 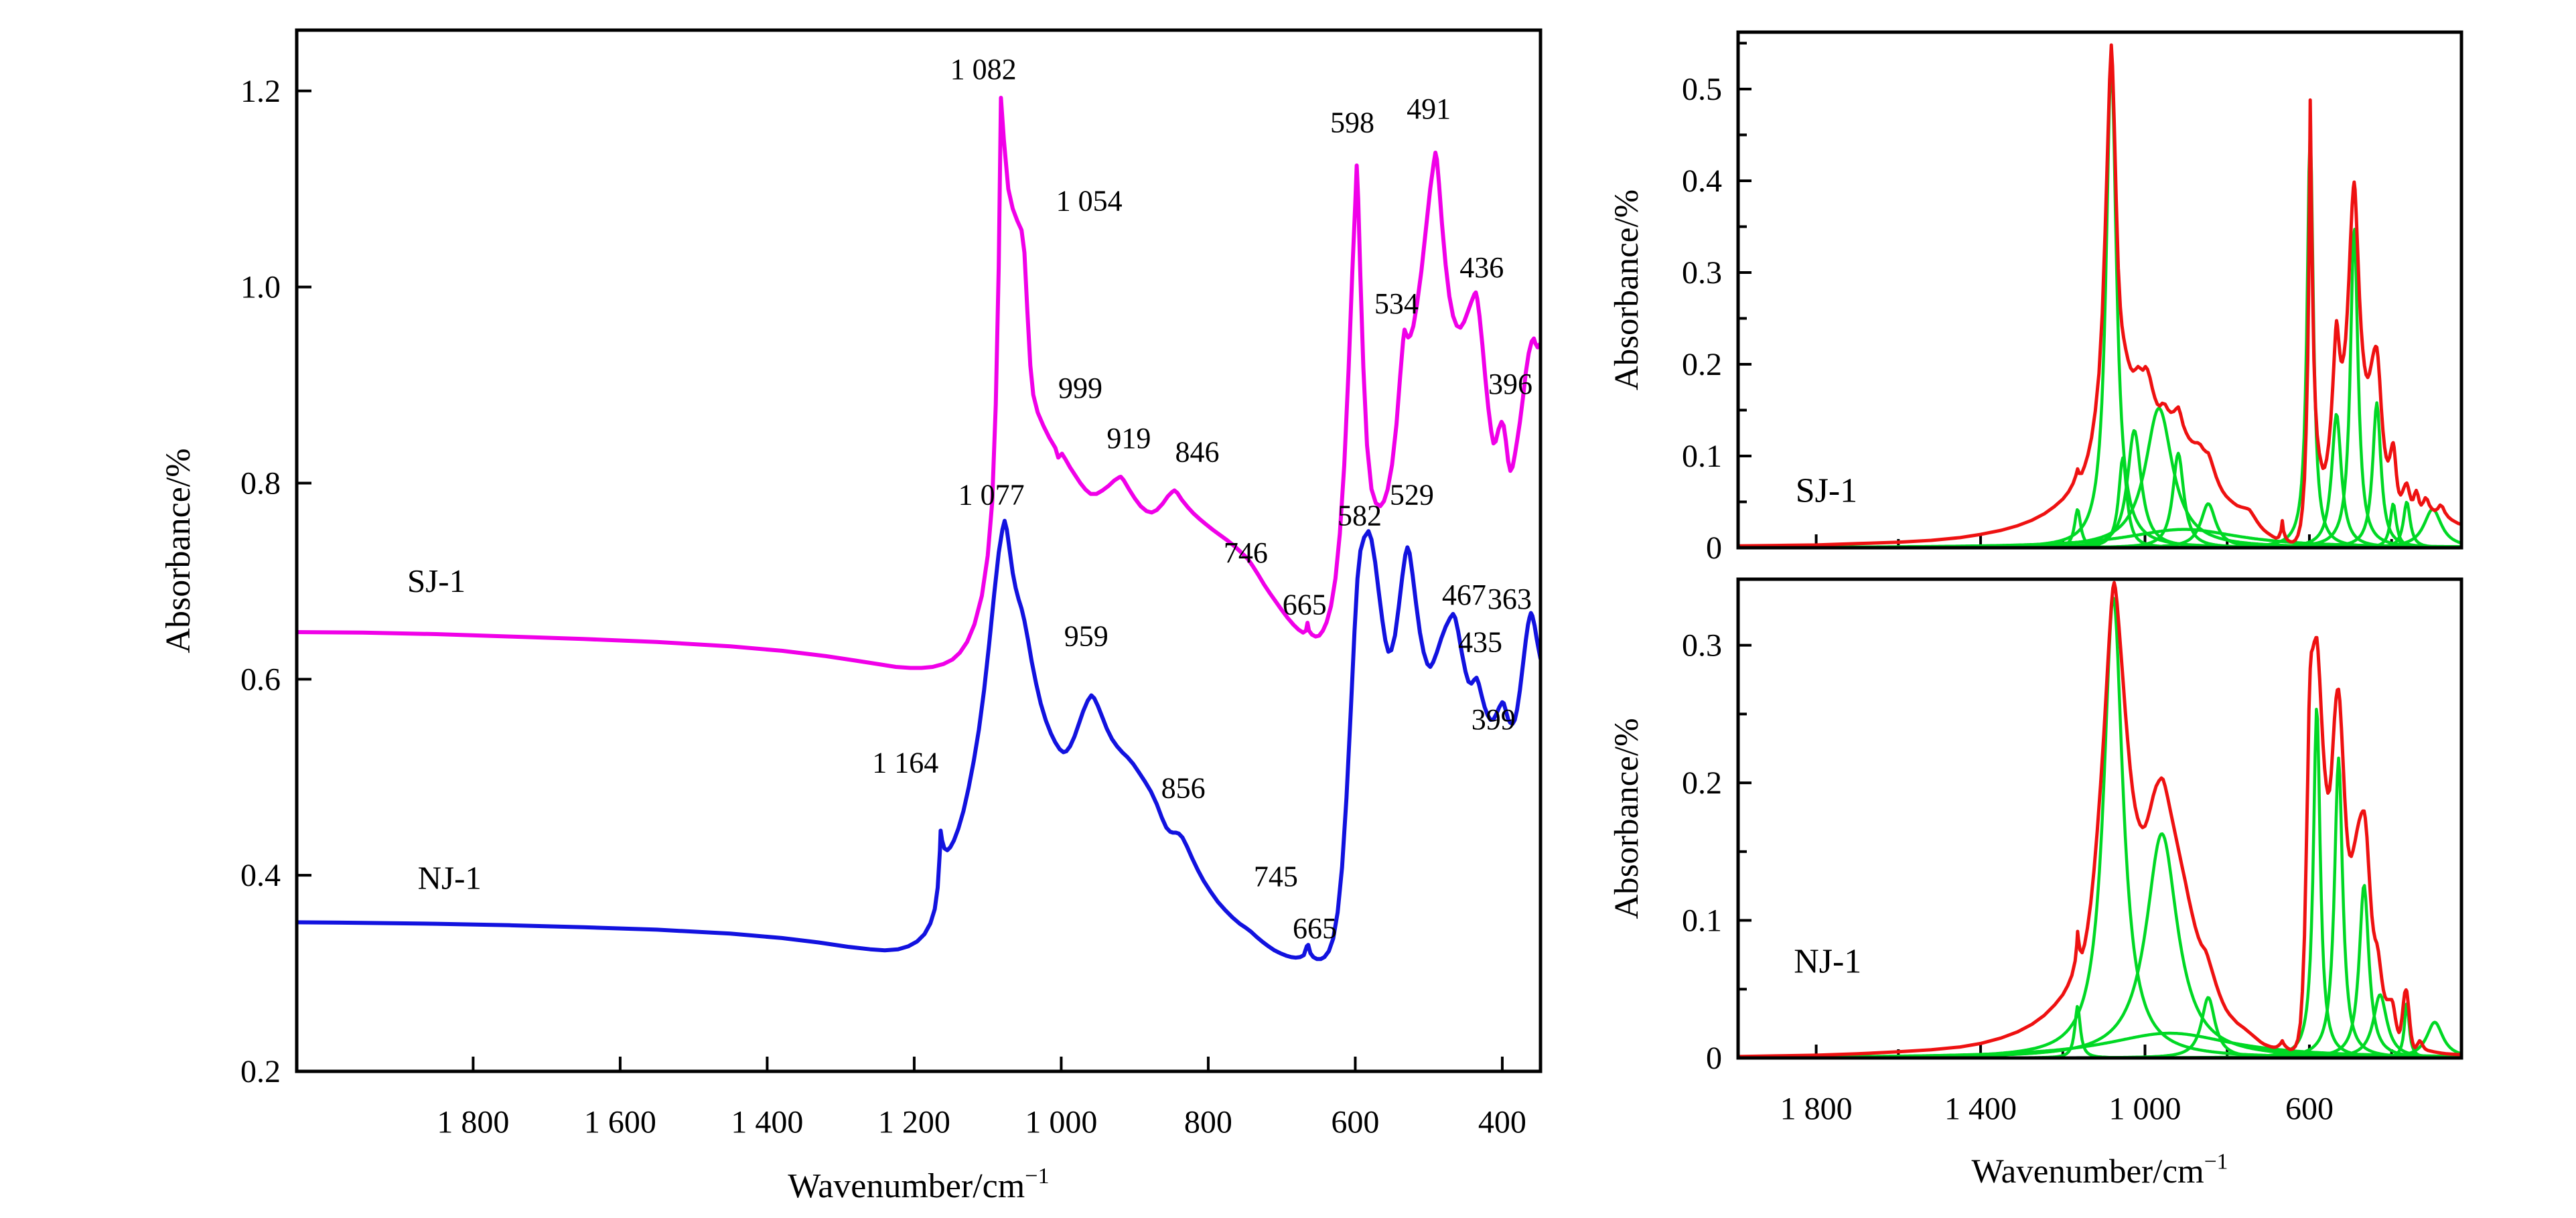 What do you see at coordinates (1360, 515) in the screenshot?
I see `peak-label: 582` at bounding box center [1360, 515].